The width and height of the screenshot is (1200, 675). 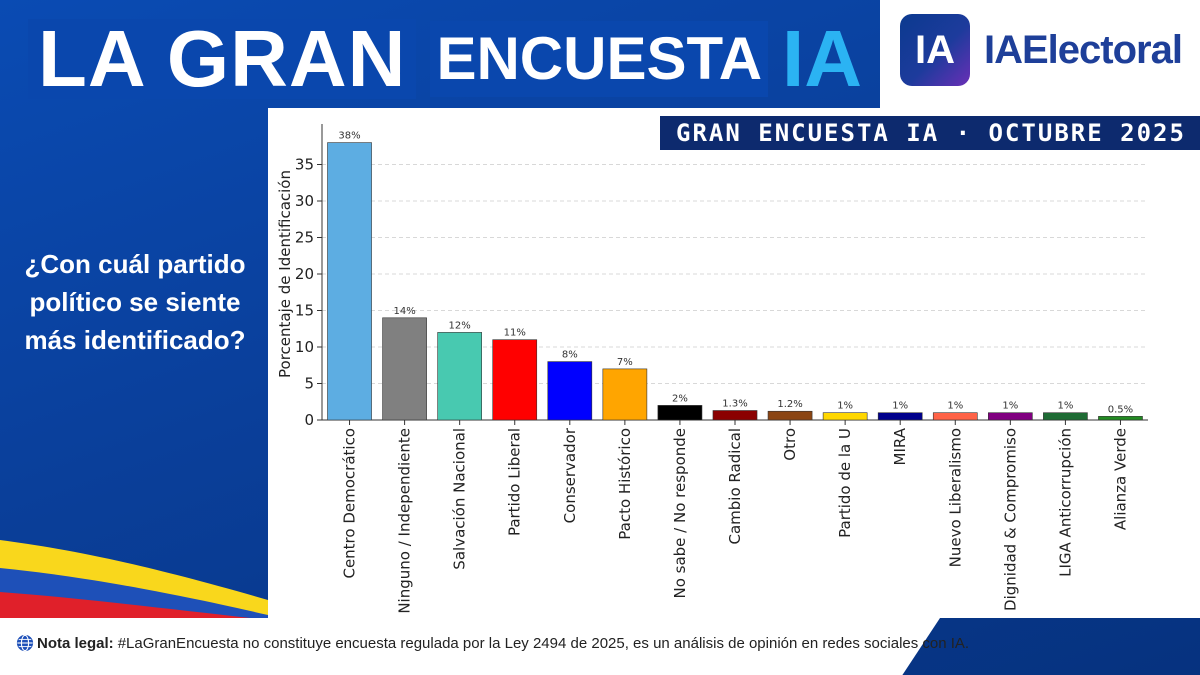 I want to click on data-label: 1.2%, so click(x=789, y=404).